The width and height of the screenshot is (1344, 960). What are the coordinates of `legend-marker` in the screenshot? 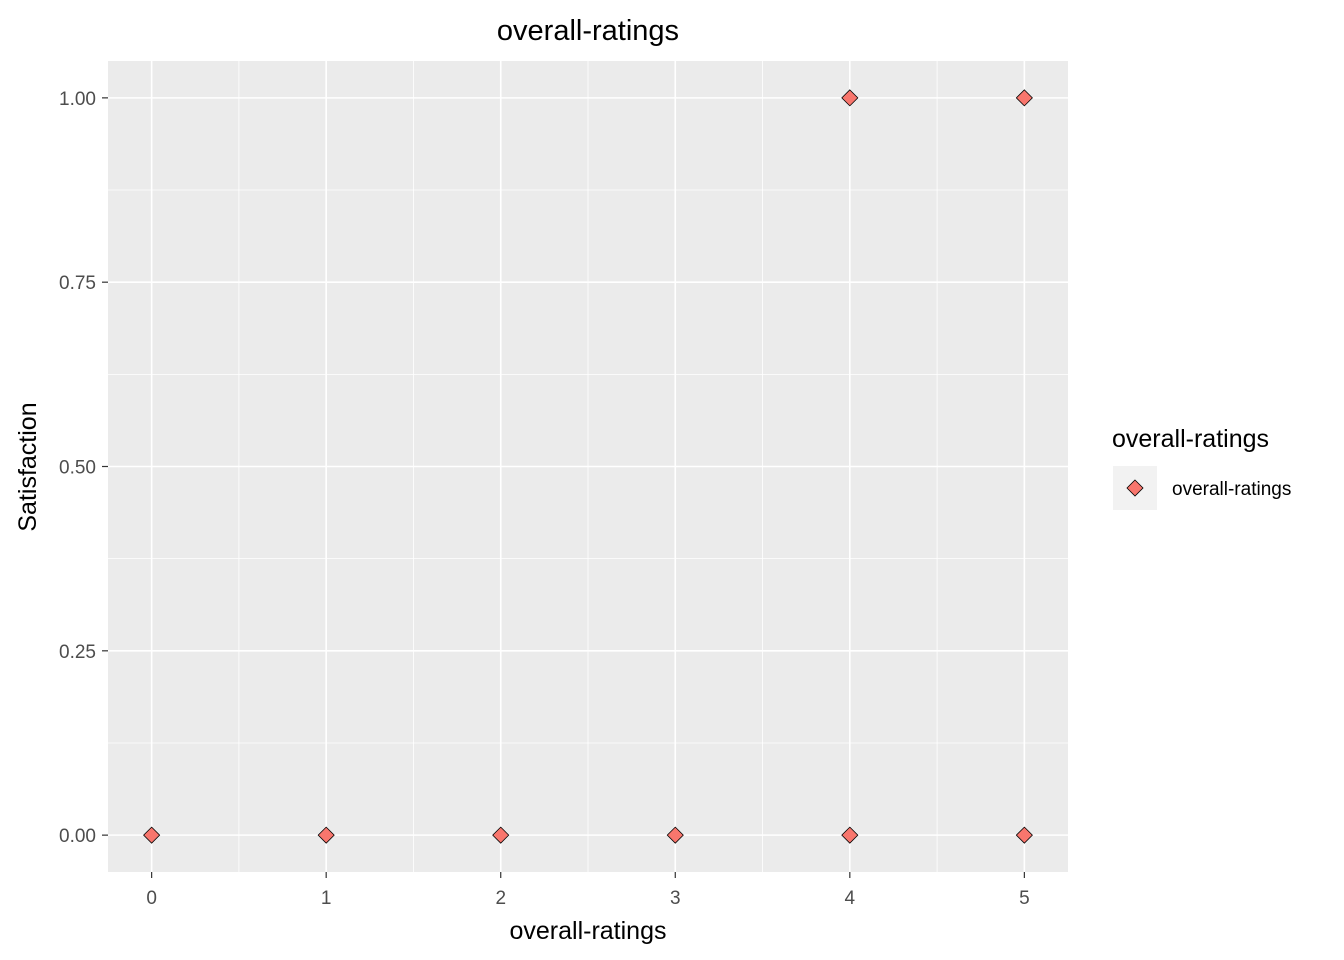 It's located at (1135, 488).